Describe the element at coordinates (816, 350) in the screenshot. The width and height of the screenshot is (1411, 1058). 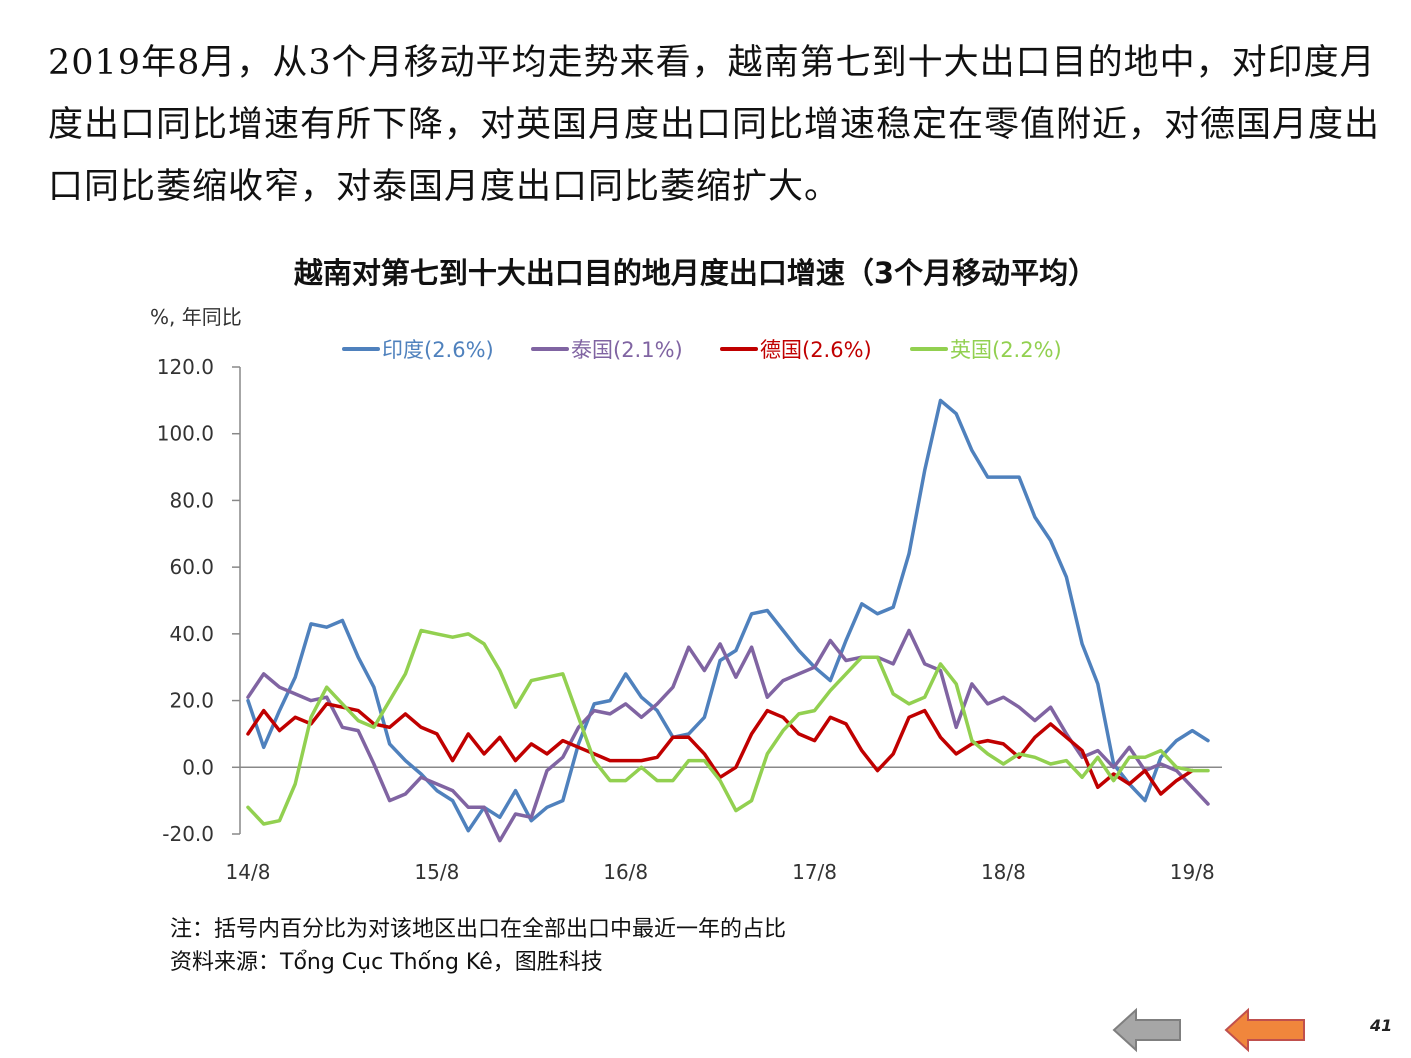
I see `legend-label-2: 德国(2.6%)` at that location.